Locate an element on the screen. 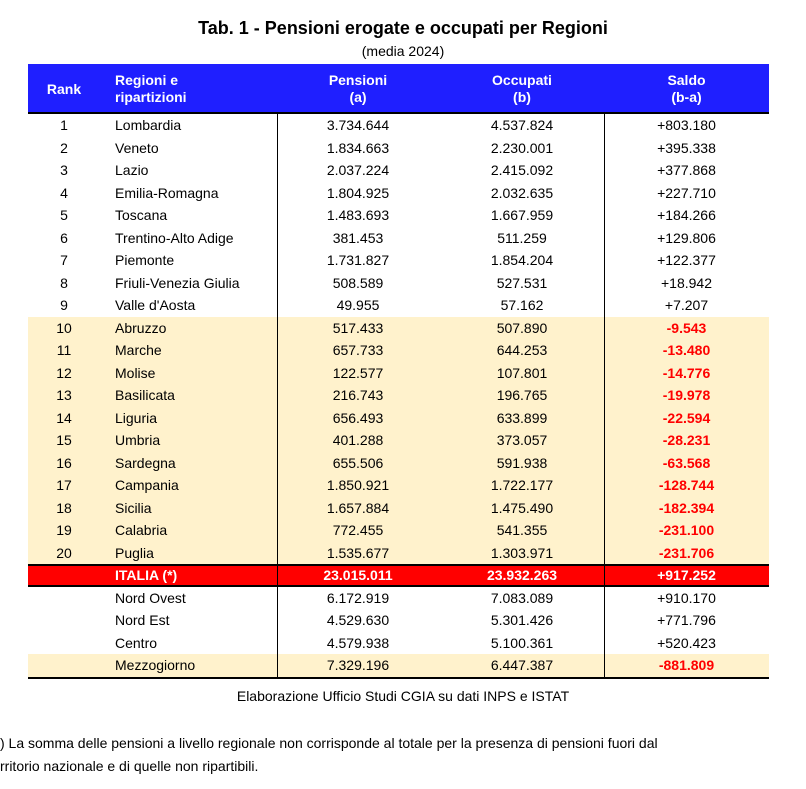 This screenshot has height=789, width=806. table-row: 5 Toscana 1.483.693 1.667.959 +184.266 is located at coordinates (398, 215).